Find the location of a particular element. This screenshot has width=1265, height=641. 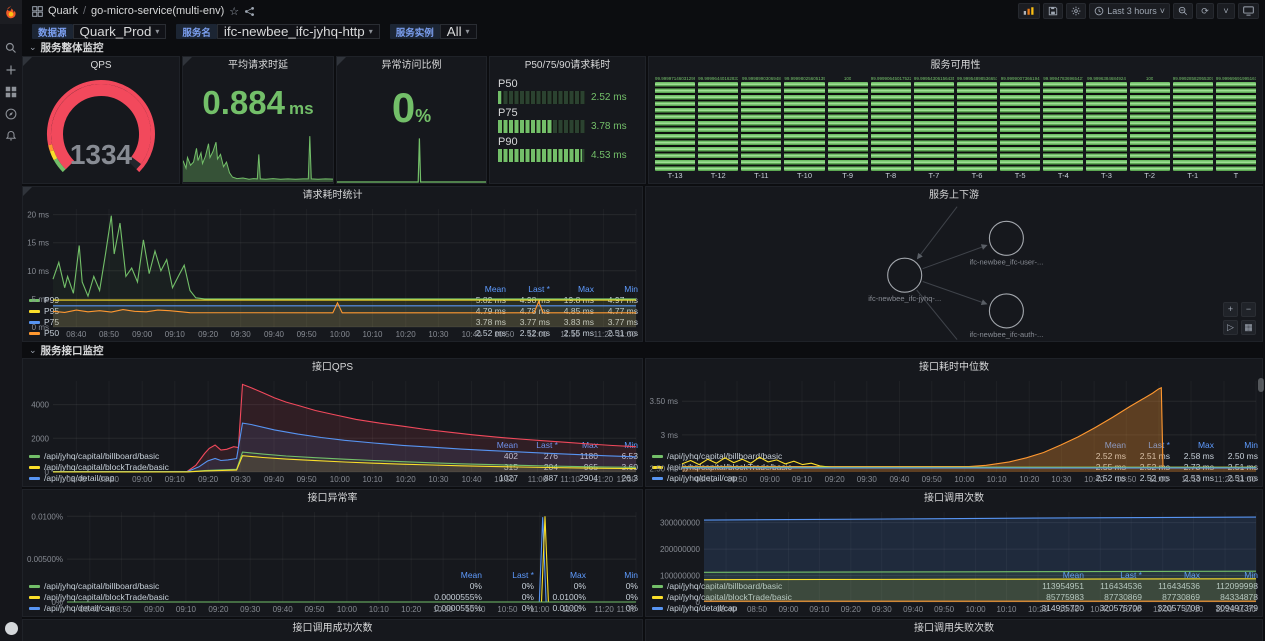

datasource-select: Quark_Prod ▾ is located at coordinates (119, 31).